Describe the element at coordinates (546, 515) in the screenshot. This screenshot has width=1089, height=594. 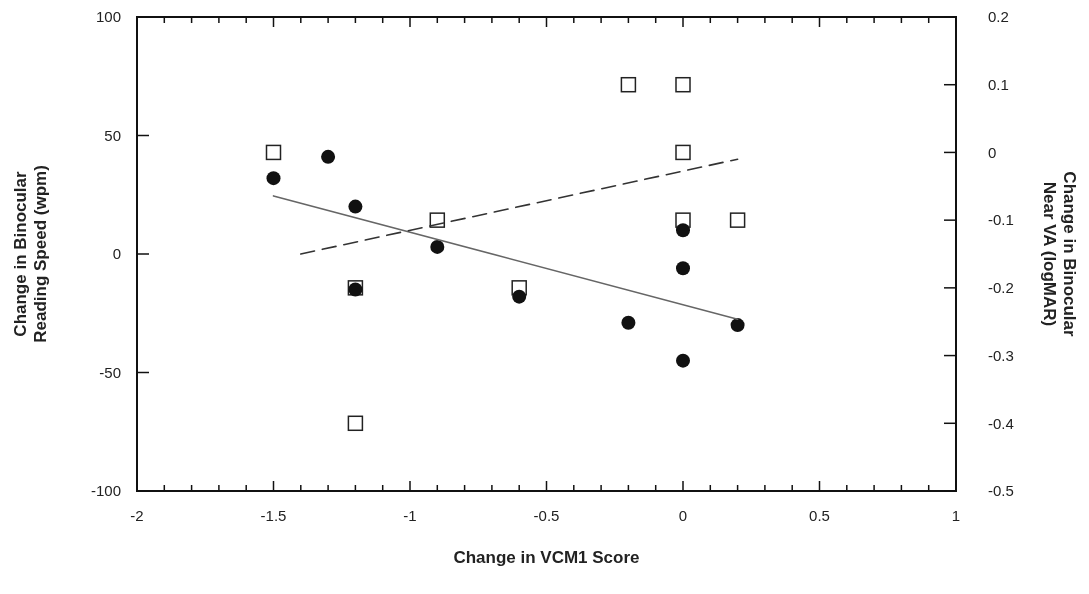
I see `x-tick-label: -0.5` at that location.